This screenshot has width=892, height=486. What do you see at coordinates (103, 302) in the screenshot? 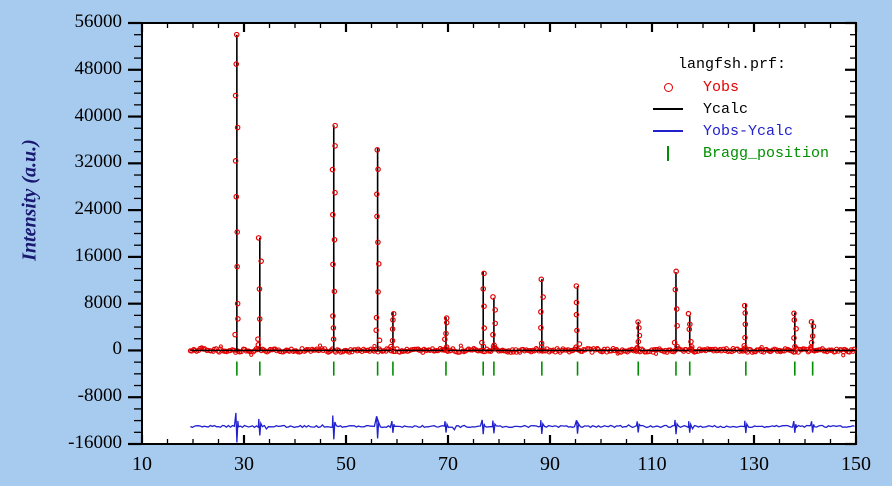
I see `y-tick-label: 8000` at bounding box center [103, 302].